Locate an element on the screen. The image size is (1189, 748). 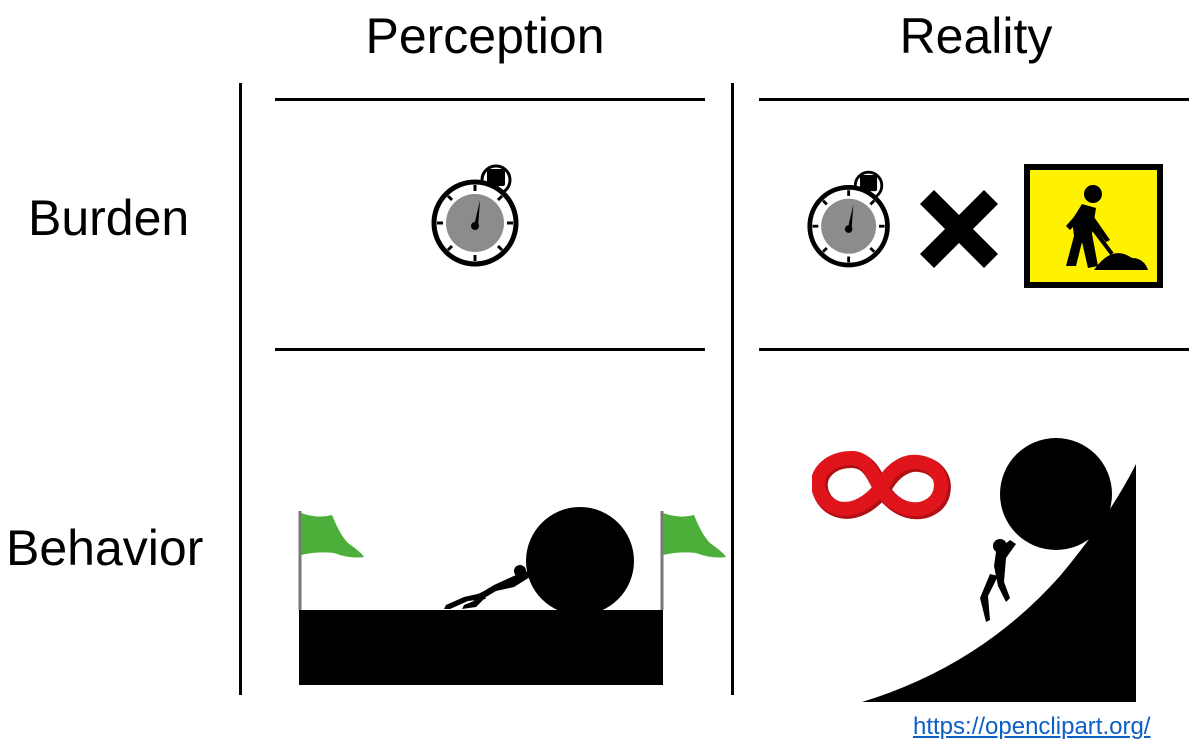
row-header-burden: Burden is located at coordinates (109, 218).